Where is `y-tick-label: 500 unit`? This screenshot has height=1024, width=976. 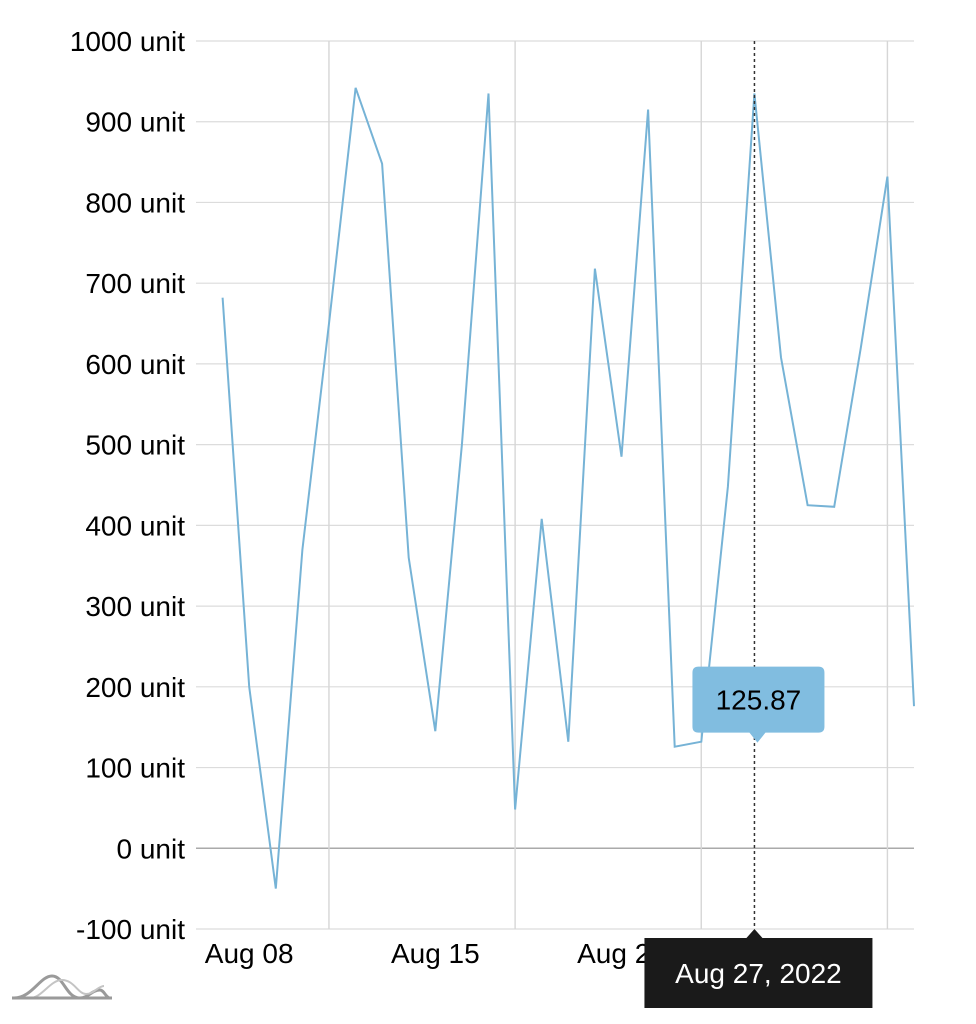
y-tick-label: 500 unit is located at coordinates (135, 445).